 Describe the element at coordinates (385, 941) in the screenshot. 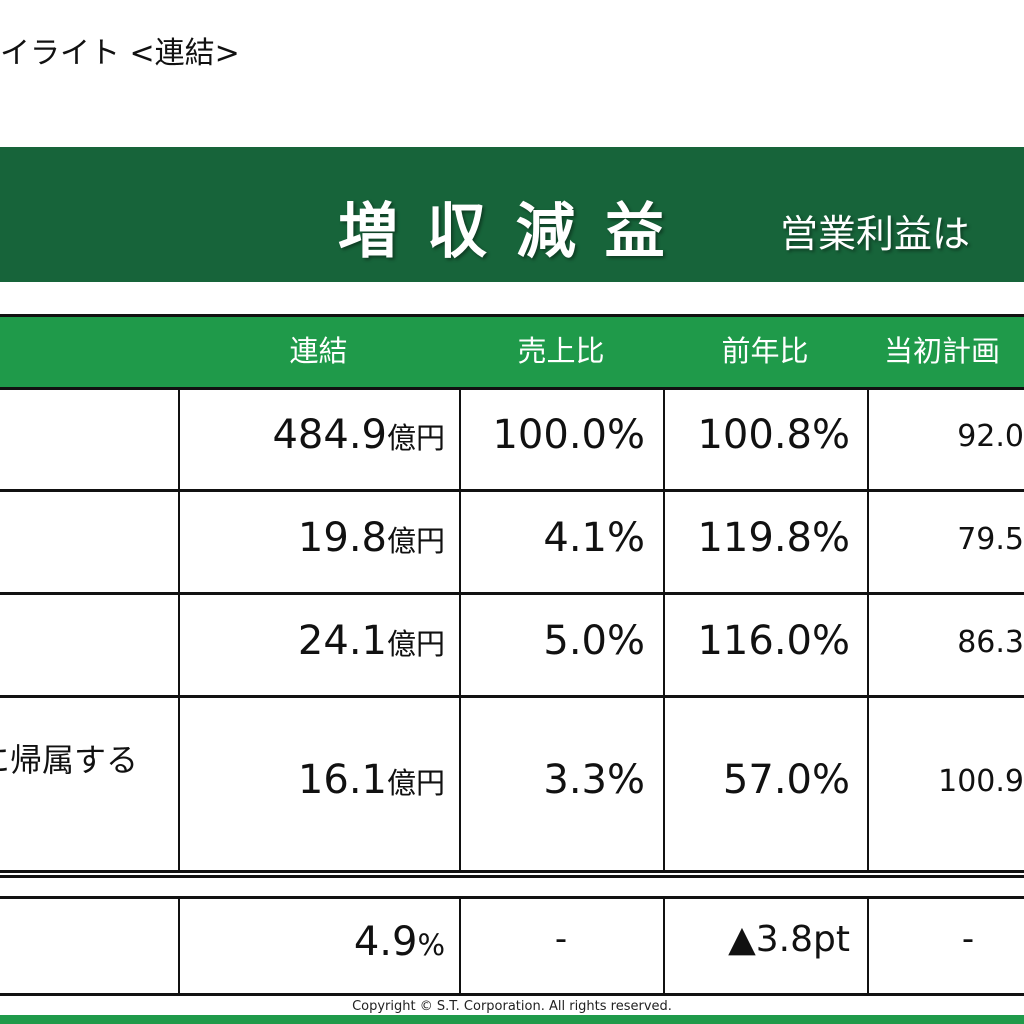

I see `amount: 4.9` at that location.